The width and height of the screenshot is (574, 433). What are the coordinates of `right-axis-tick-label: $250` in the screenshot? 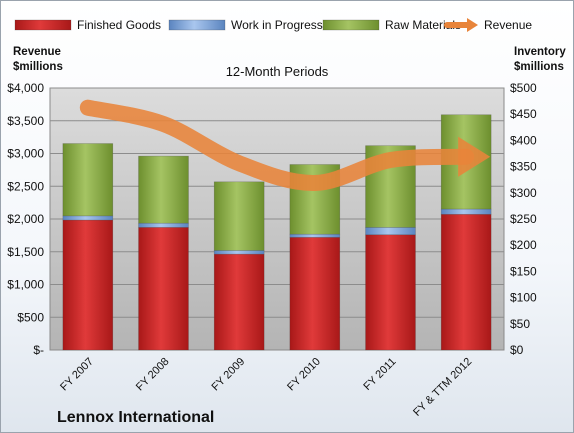 It's located at (523, 219).